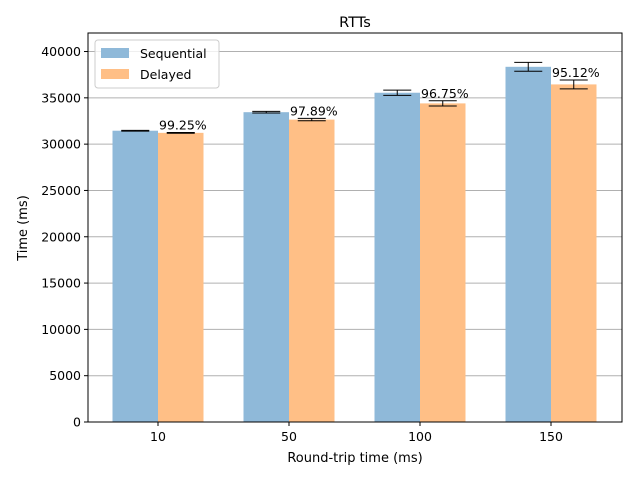 Image resolution: width=640 pixels, height=480 pixels. Describe the element at coordinates (158, 436) in the screenshot. I see `x-tick-label: 10` at that location.